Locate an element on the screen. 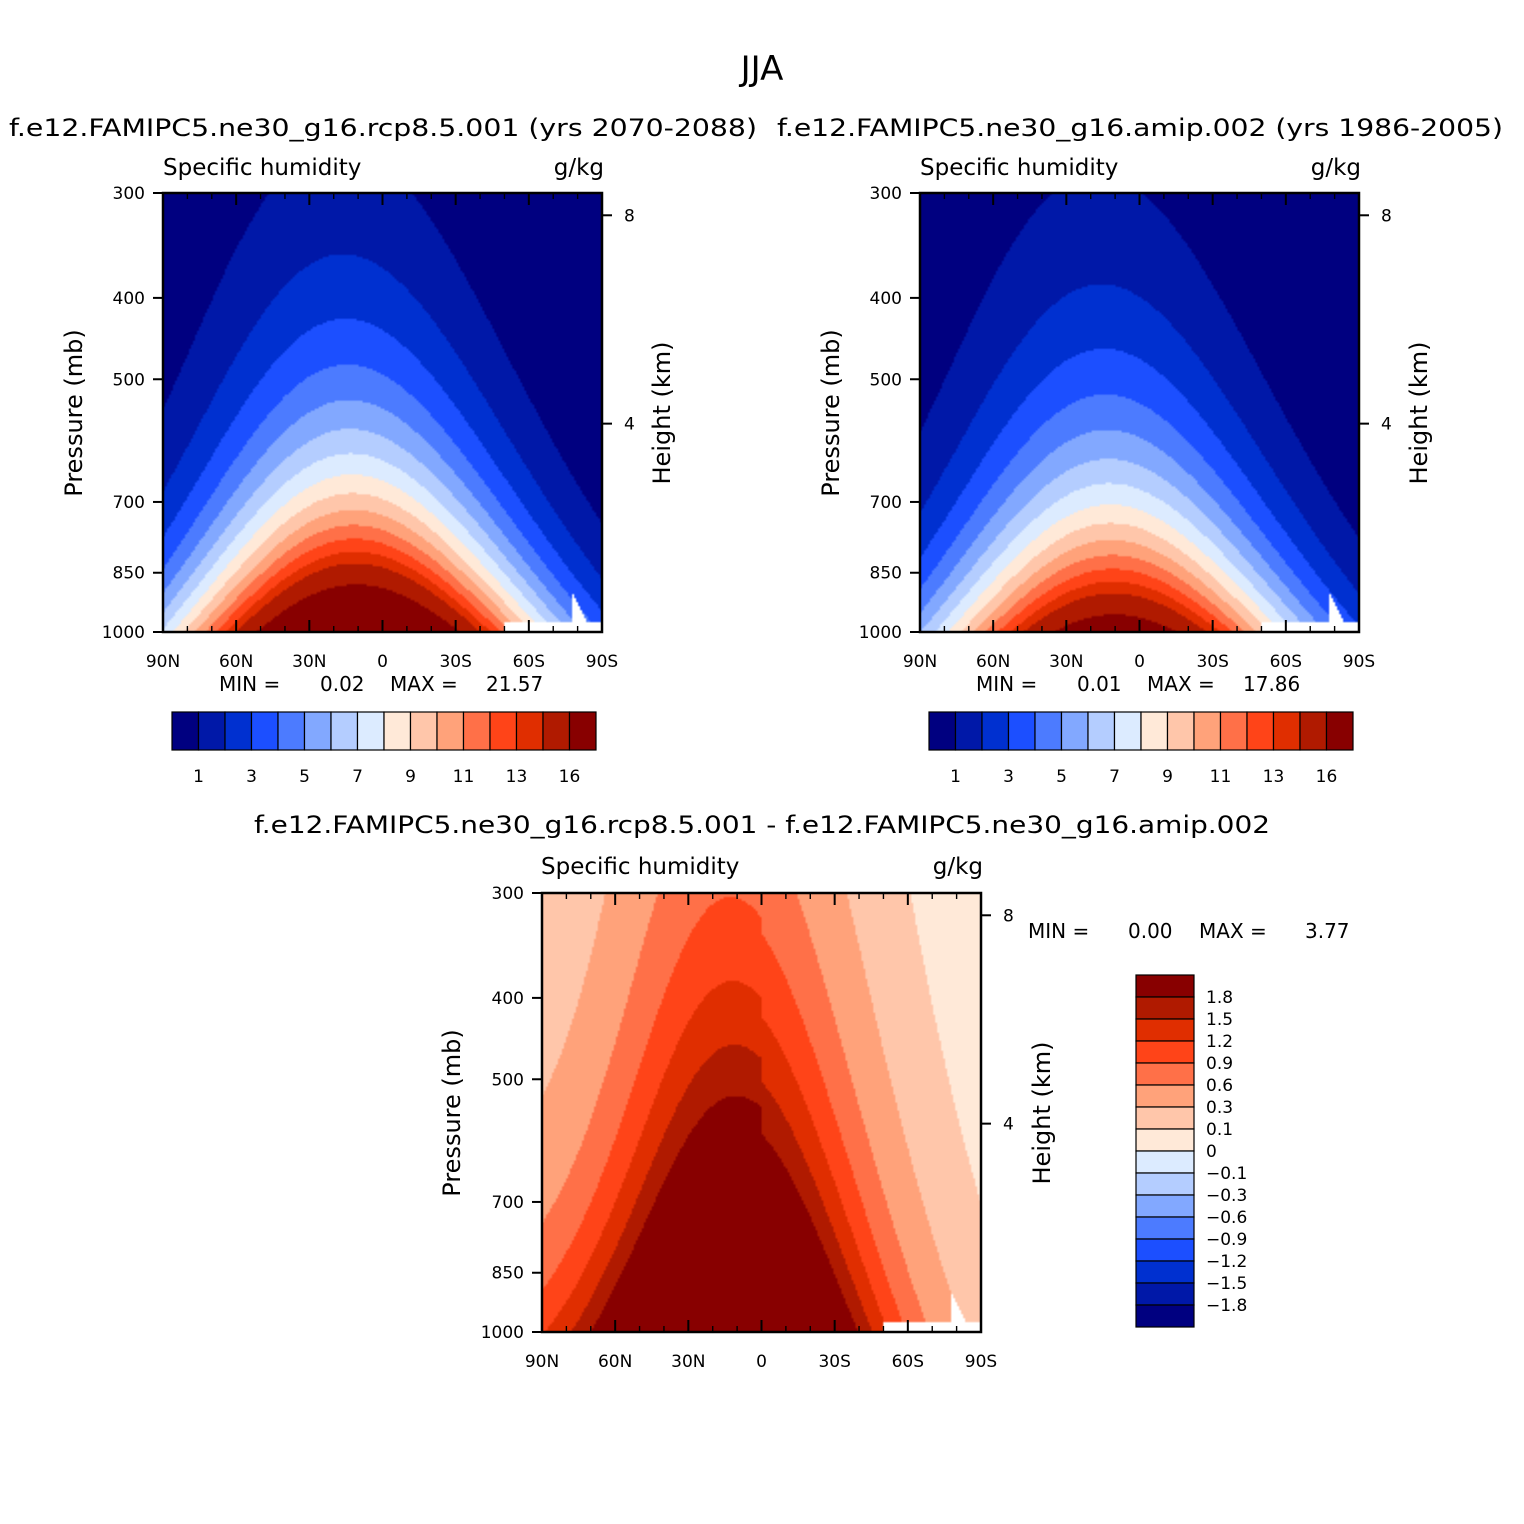 The height and width of the screenshot is (1524, 1524). colorbar-label: 1.2 is located at coordinates (1219, 1042).